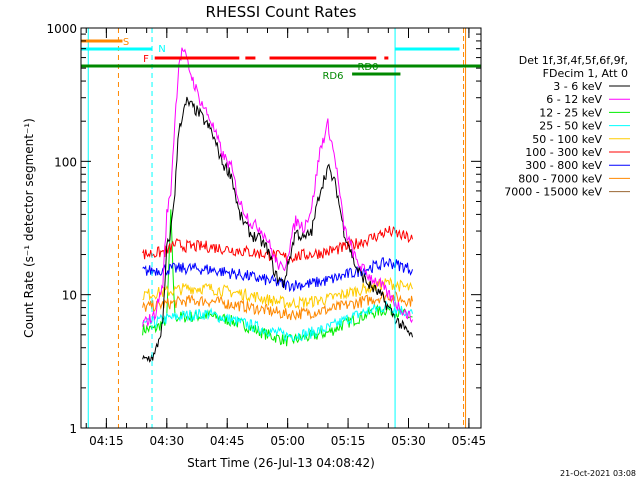 The width and height of the screenshot is (640, 480). I want to click on series-line-50-100-kev, so click(277, 293).